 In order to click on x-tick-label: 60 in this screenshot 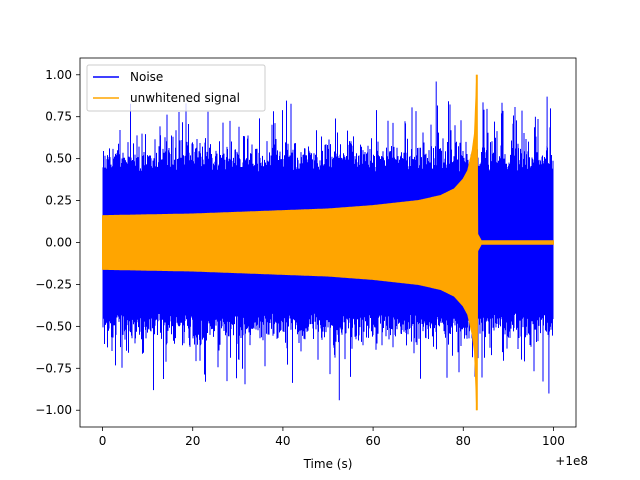, I will do `click(372, 441)`.